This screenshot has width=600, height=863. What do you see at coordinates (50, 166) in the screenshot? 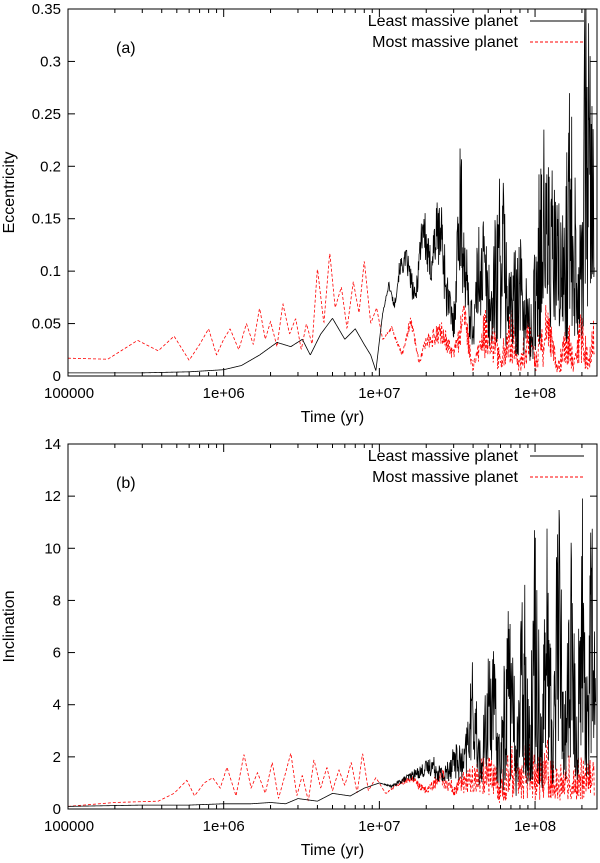
I see `y-tick-label: 0.2` at bounding box center [50, 166].